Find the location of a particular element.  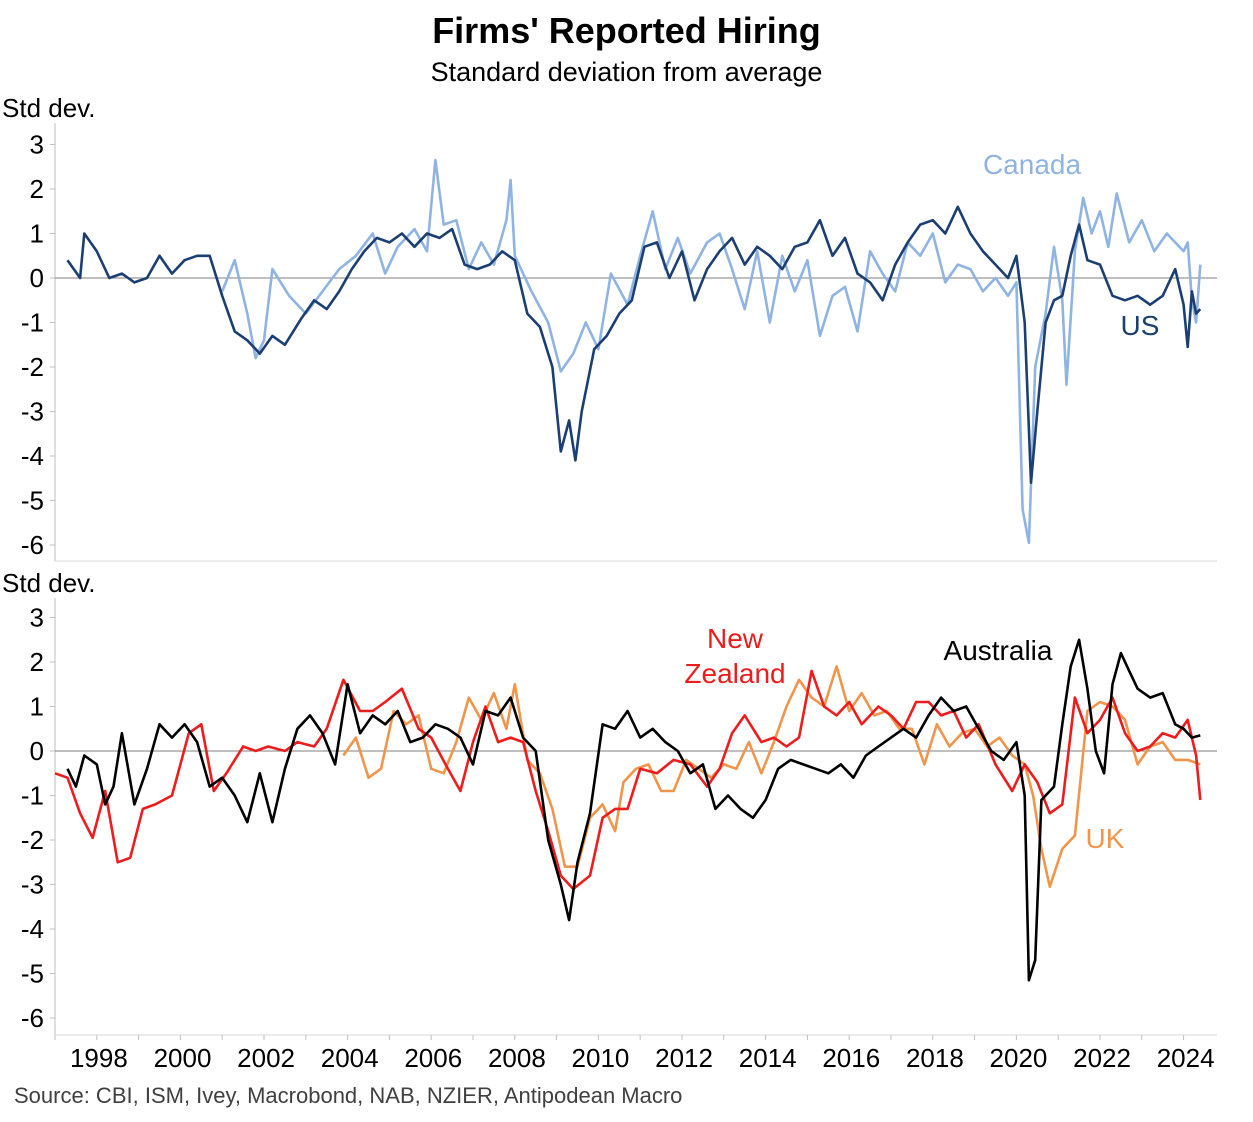

bottom-y-tick-label: -2 is located at coordinates (32, 840).